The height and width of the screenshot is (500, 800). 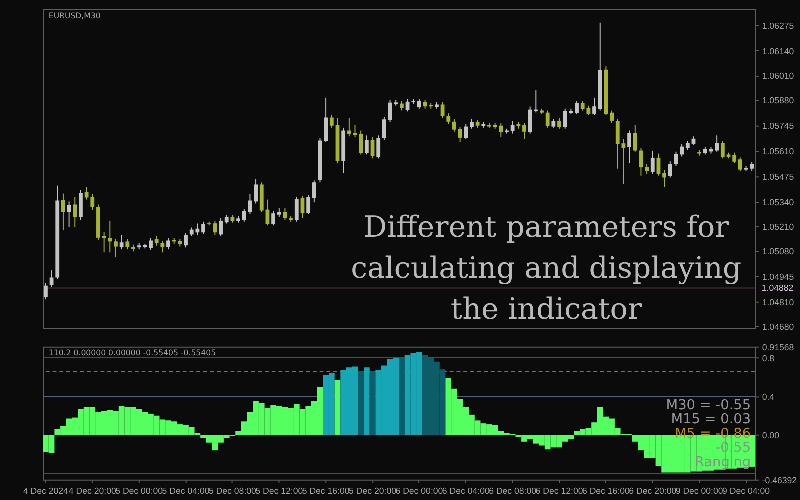 What do you see at coordinates (232, 491) in the screenshot?
I see `x-tick-label: 5 Dec 08:00` at bounding box center [232, 491].